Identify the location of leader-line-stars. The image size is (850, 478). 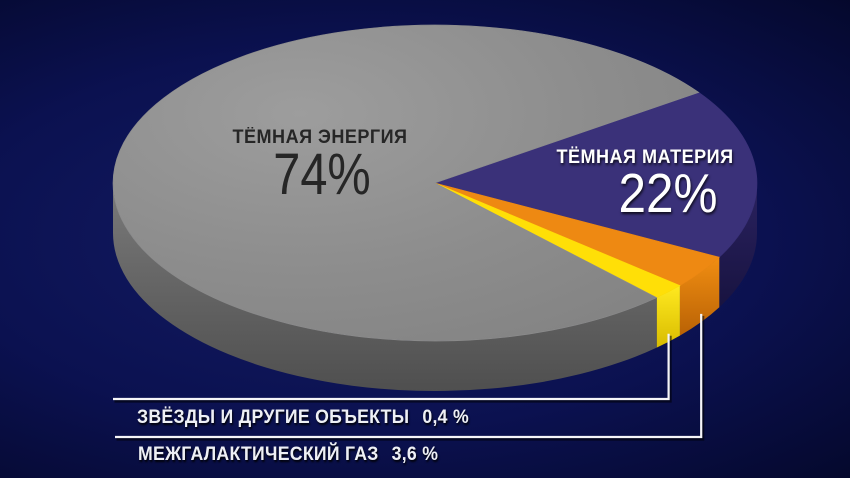
(391, 367).